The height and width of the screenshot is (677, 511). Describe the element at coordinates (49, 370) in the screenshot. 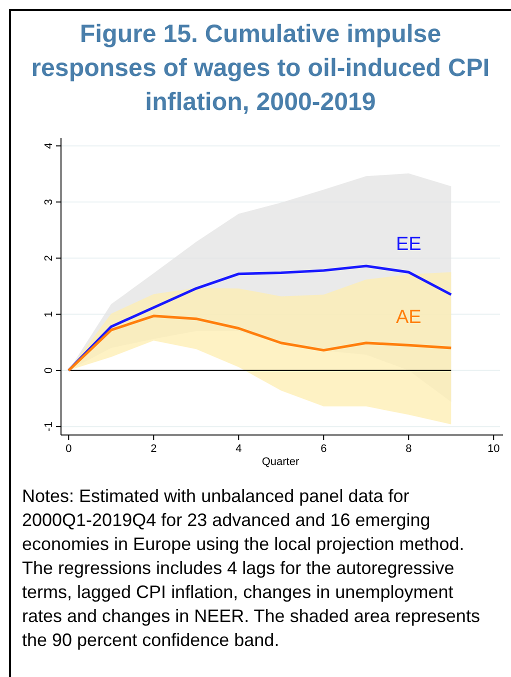

I see `y-tick-label: 0` at that location.